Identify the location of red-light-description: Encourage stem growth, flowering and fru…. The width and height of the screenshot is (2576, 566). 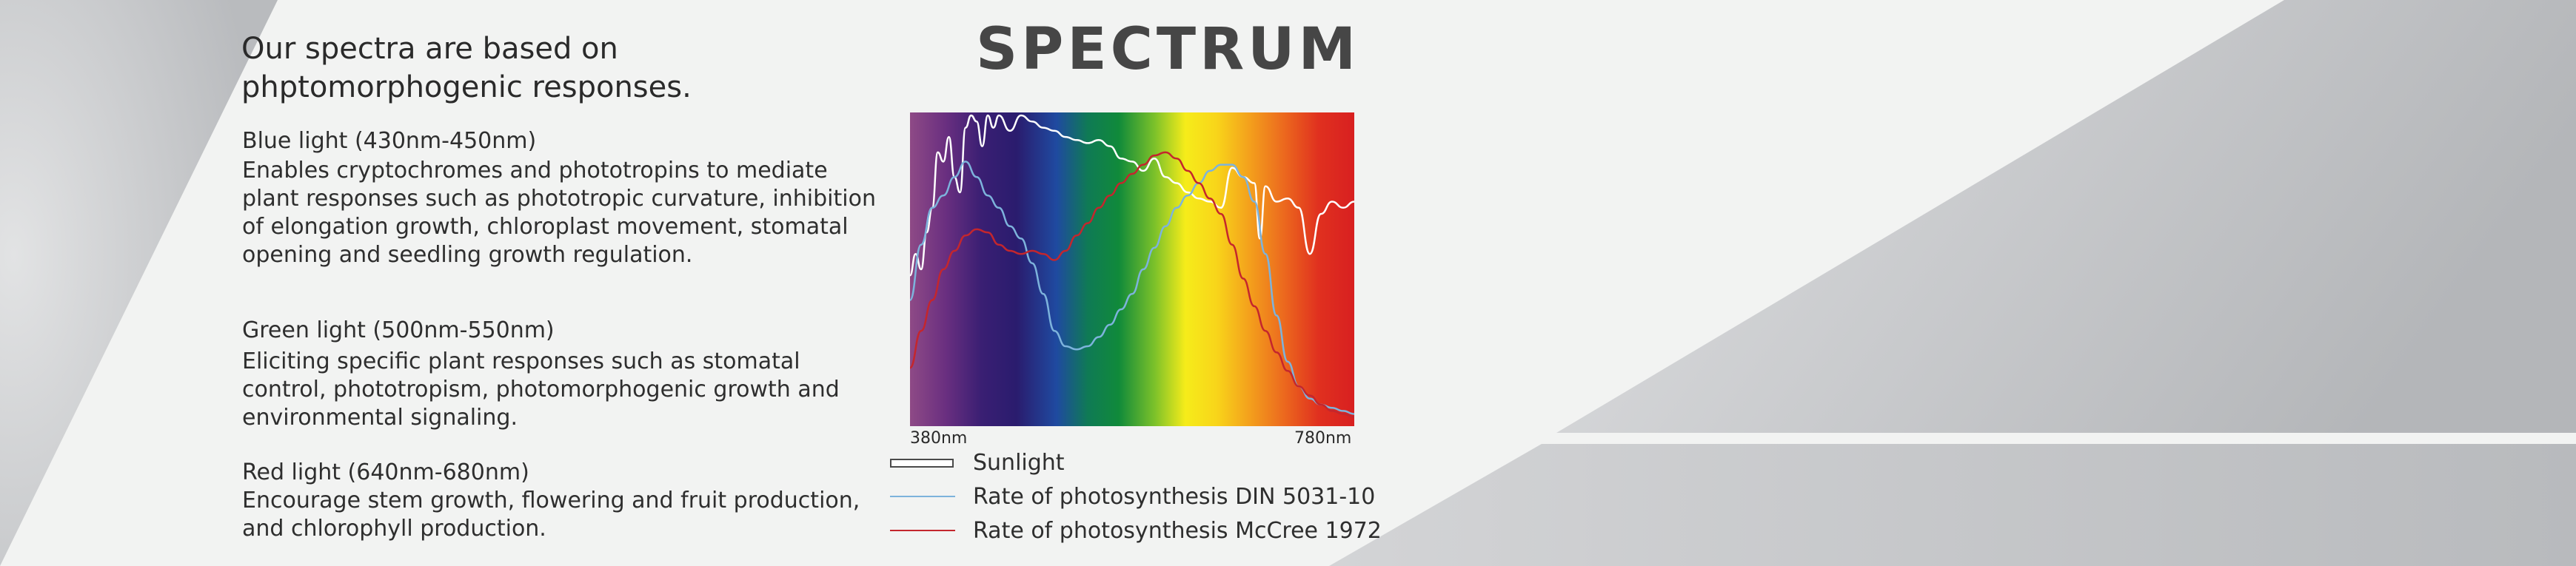
(551, 515).